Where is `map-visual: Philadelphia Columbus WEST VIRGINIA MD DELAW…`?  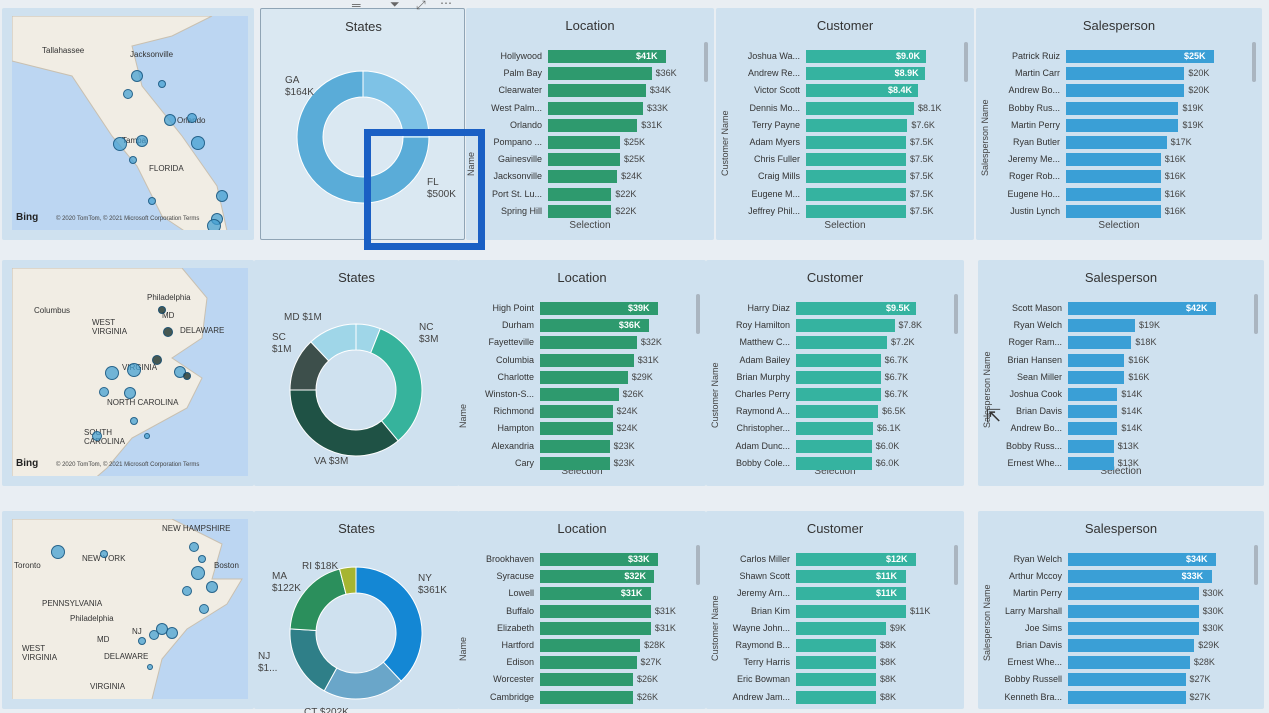
map-visual: Philadelphia Columbus WEST VIRGINIA MD DELAW… is located at coordinates (128, 373).